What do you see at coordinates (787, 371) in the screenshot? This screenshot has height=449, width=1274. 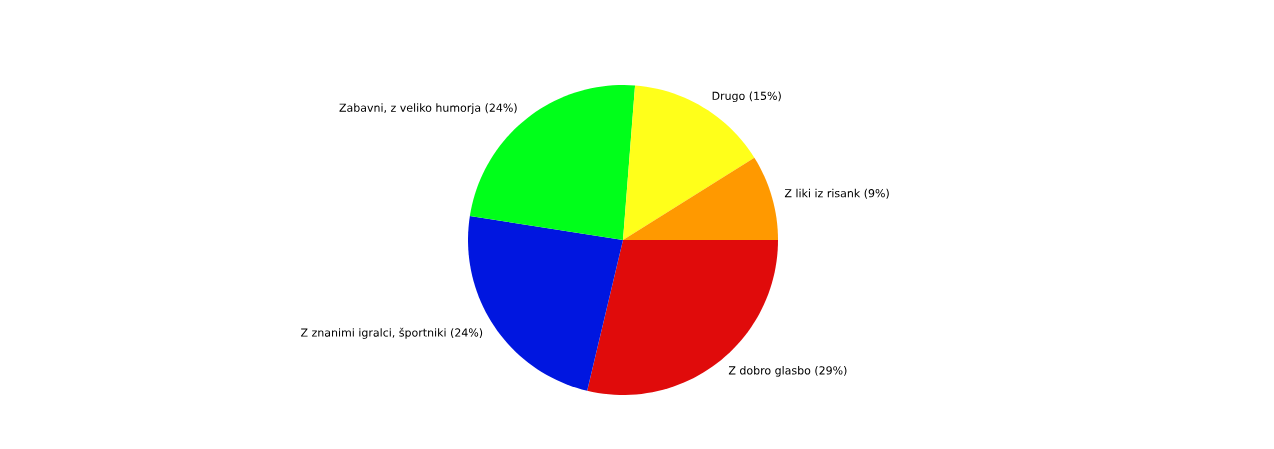 I see `slice-label: Z dobro glasbo (29%)` at bounding box center [787, 371].